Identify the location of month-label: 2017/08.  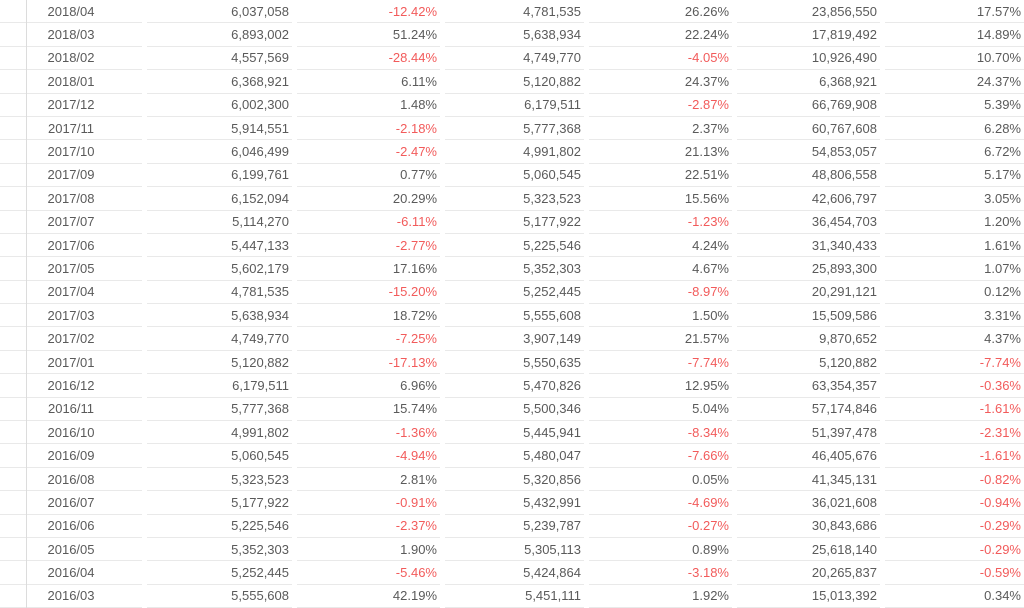
(71, 198).